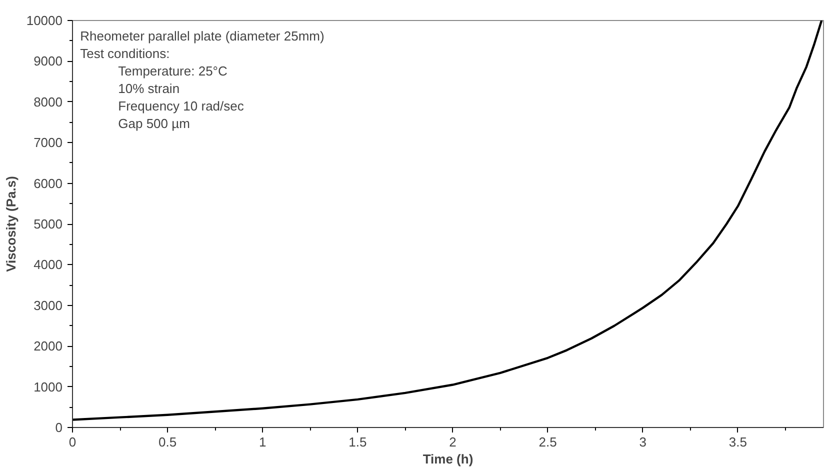 This screenshot has height=469, width=827. Describe the element at coordinates (149, 88) in the screenshot. I see `annotation: 10% strain` at that location.